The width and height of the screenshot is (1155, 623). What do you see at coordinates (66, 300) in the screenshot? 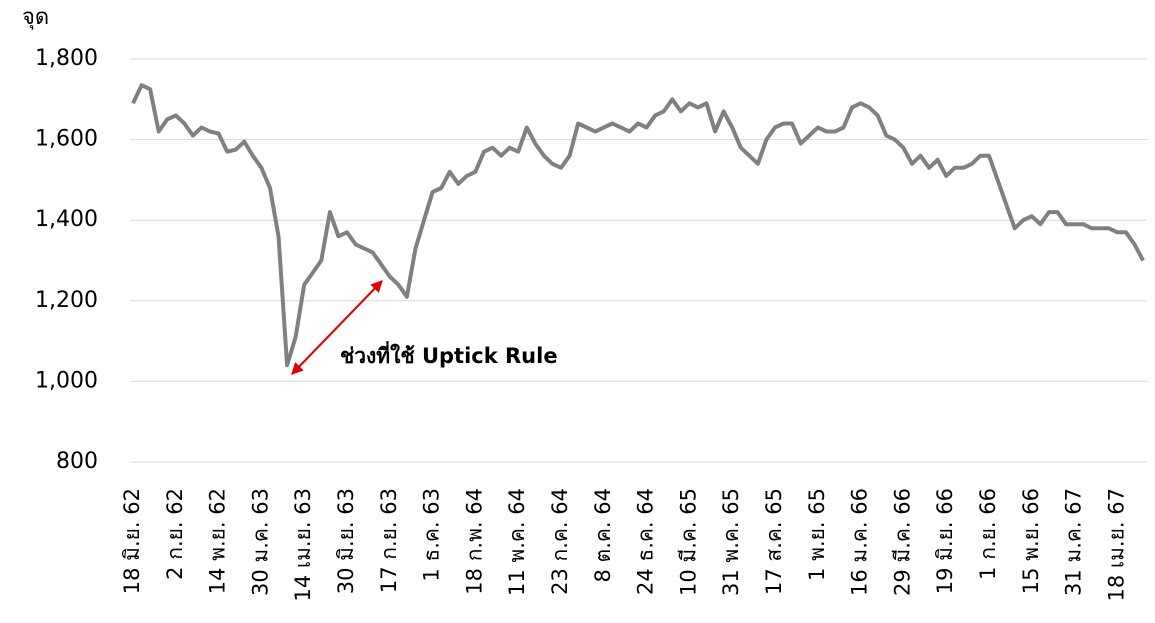
I see `y-tick-label: 1,200` at bounding box center [66, 300].